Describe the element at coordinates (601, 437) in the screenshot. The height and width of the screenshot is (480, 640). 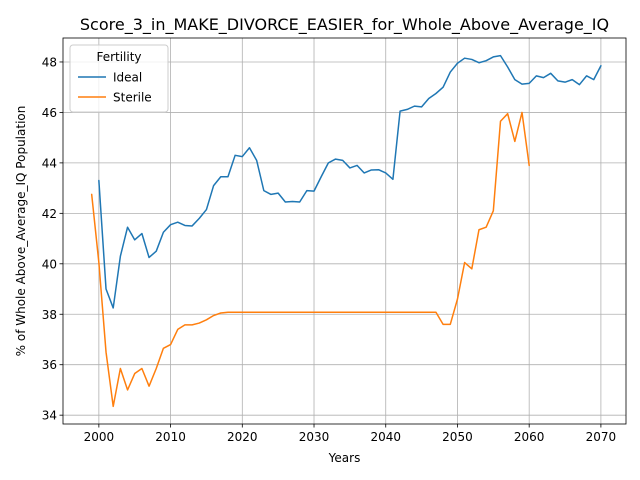
I see `x-tick-label: 2070` at that location.